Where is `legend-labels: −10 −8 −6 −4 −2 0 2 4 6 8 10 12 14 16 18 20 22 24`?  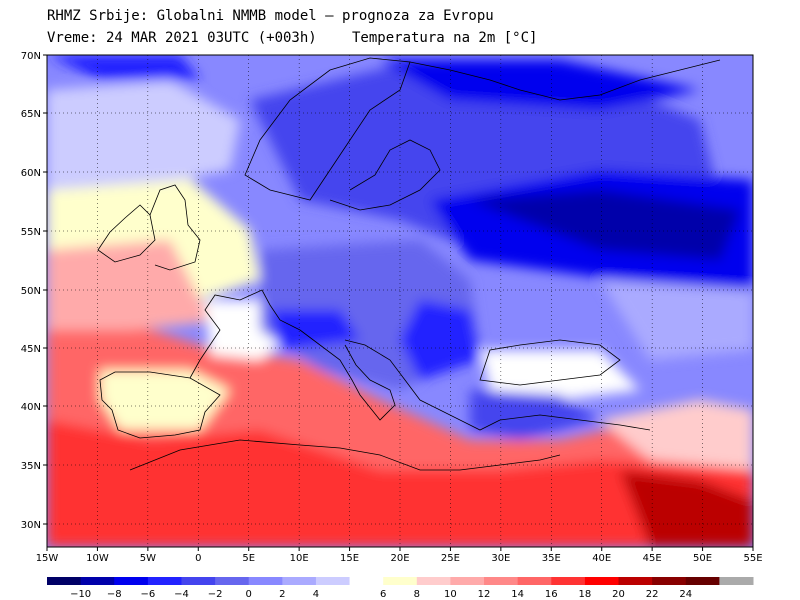 legend-labels: −10 −8 −6 −4 −2 0 2 4 6 8 10 12 14 16 18 20 22 24 is located at coordinates (381, 594).